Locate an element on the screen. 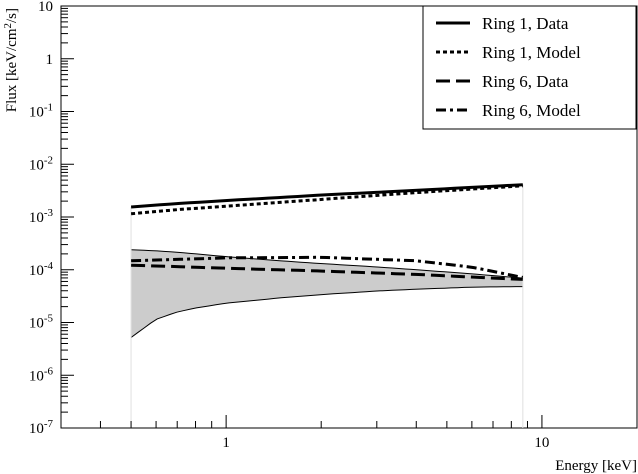  y-tick-label: 10⁻⁴ is located at coordinates (41, 269).